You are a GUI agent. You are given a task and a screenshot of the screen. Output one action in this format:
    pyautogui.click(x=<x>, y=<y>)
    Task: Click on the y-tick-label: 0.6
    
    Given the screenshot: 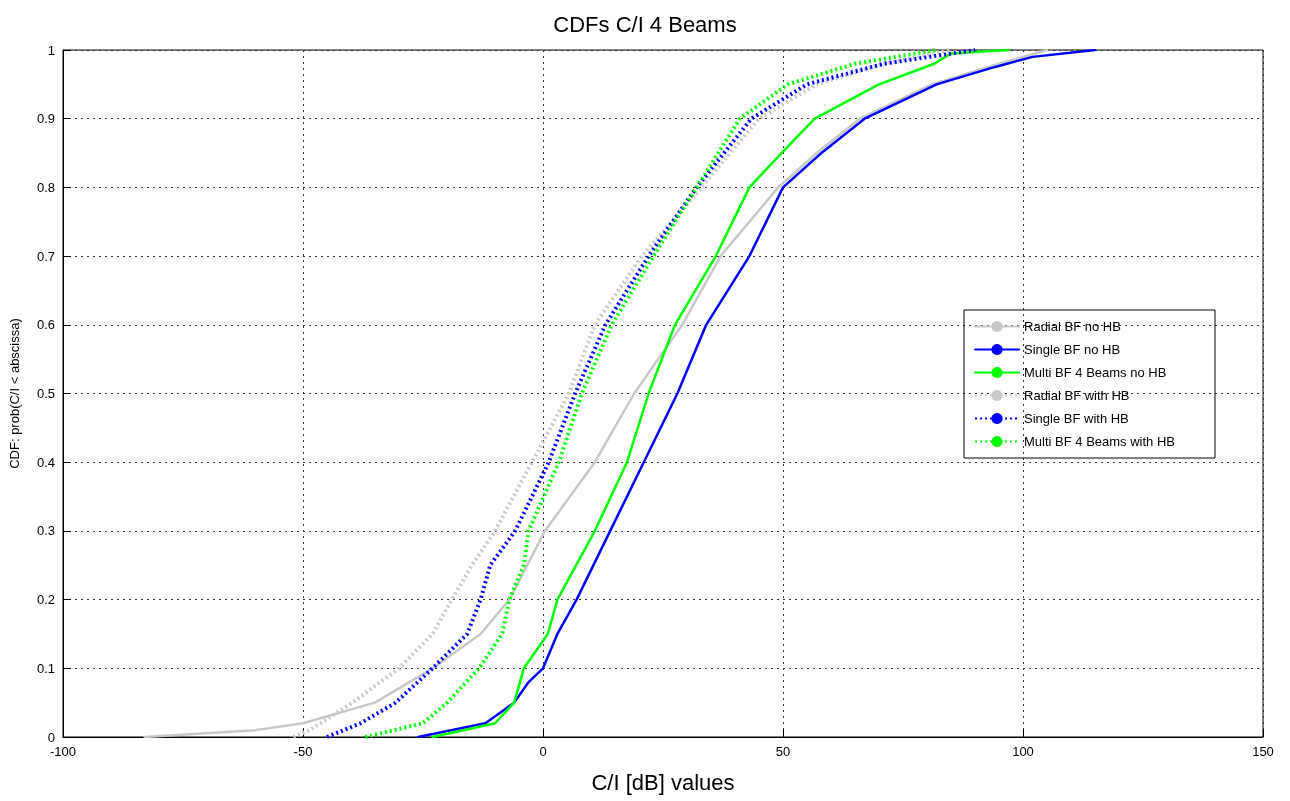 What is the action you would take?
    pyautogui.click(x=45, y=325)
    